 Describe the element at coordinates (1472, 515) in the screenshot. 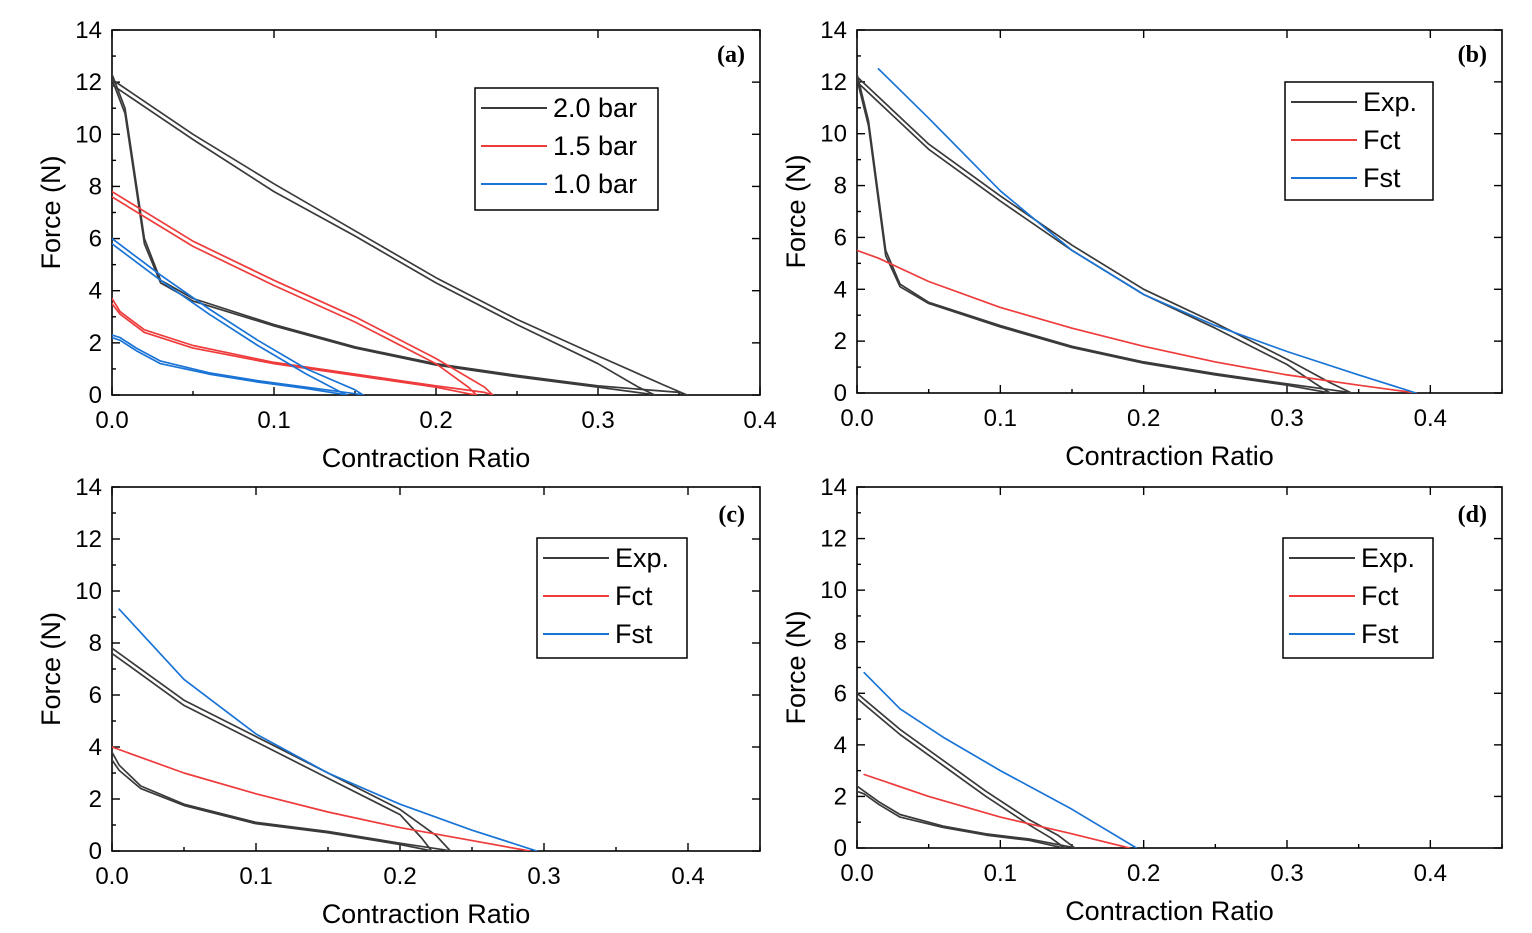

I see `panel-label: (d)` at that location.